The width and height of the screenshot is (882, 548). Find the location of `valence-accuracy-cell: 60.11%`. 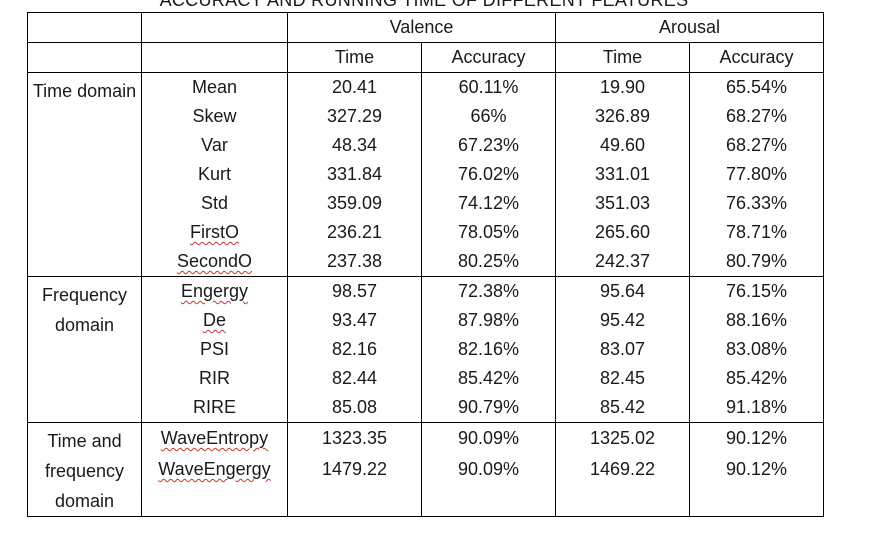

valence-accuracy-cell: 60.11% is located at coordinates (488, 87).